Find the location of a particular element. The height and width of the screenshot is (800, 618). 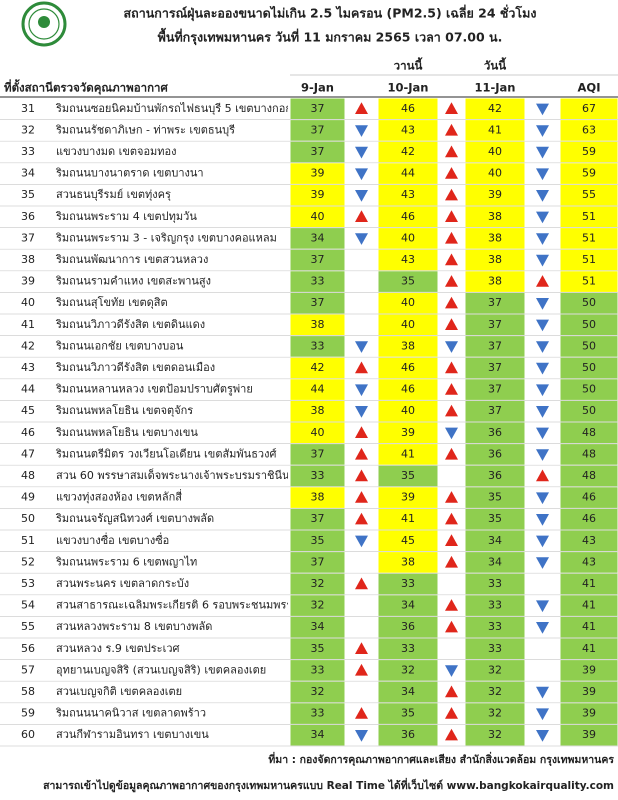

row-number: 38 is located at coordinates (28, 259).